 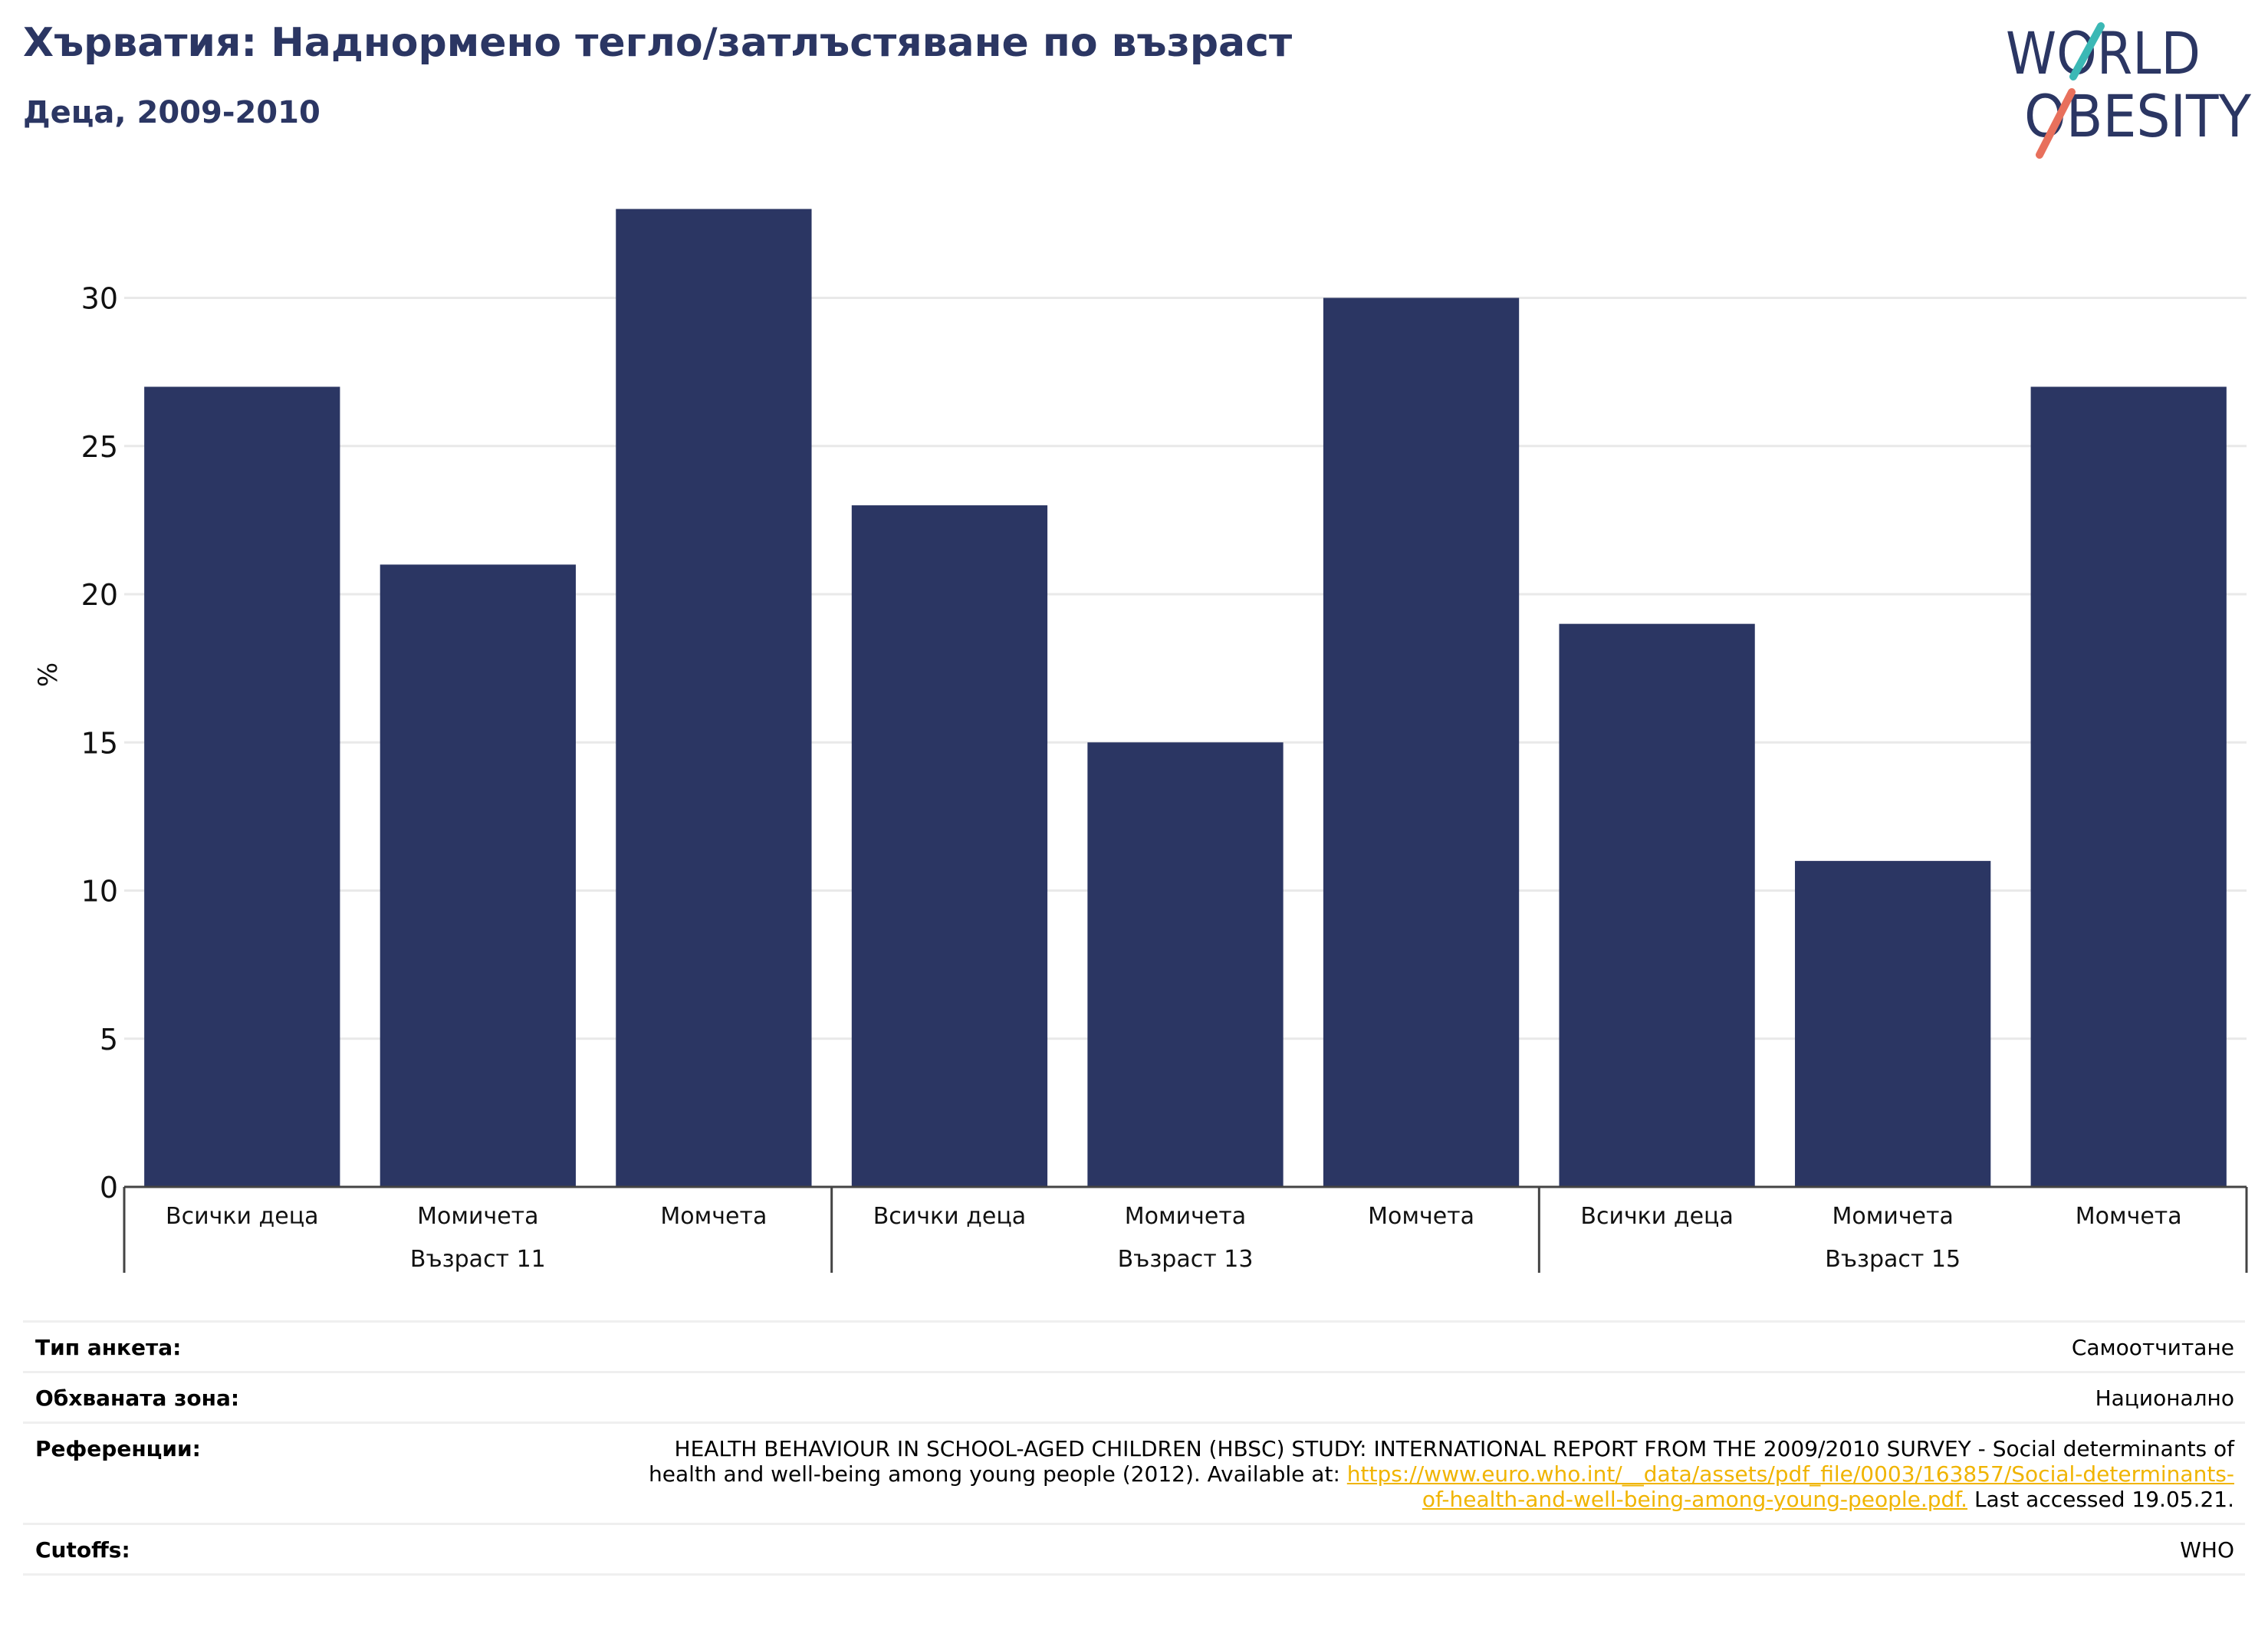 What do you see at coordinates (2164, 1398) in the screenshot?
I see `coverage-value: Национално` at bounding box center [2164, 1398].